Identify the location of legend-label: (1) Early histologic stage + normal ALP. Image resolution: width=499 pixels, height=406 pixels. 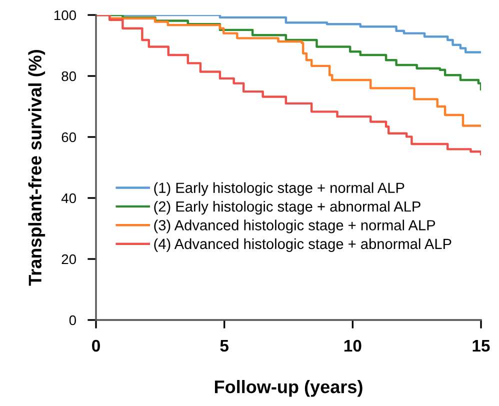
(279, 189).